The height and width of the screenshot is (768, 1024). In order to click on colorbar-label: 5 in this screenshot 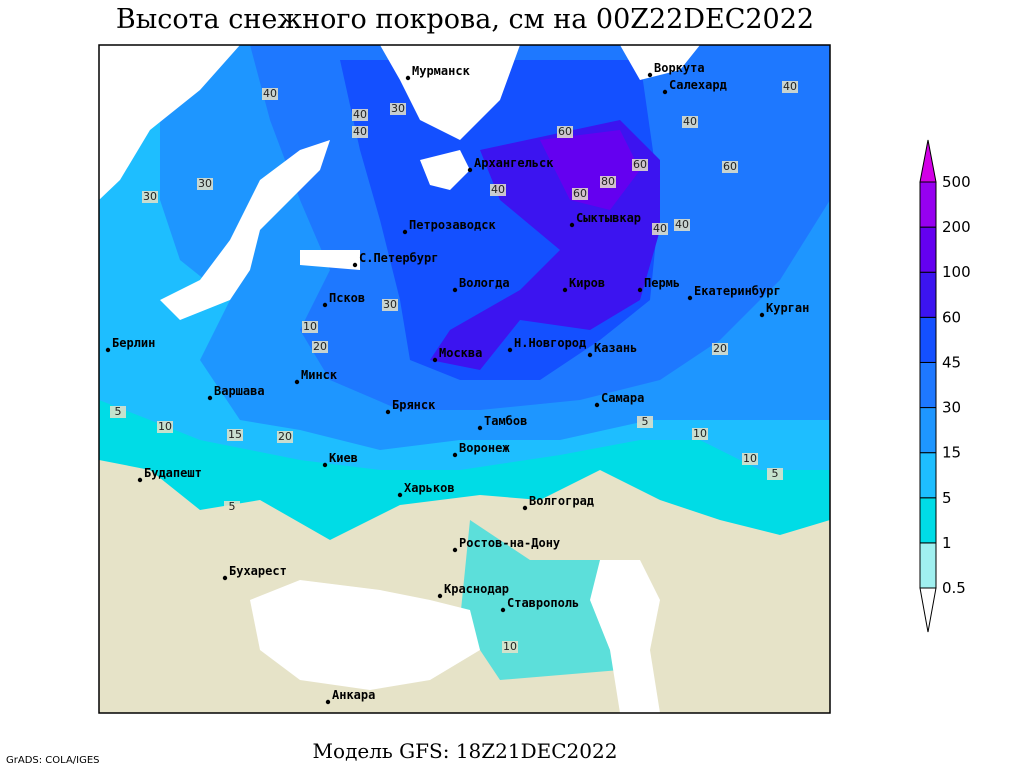, I will do `click(947, 498)`.